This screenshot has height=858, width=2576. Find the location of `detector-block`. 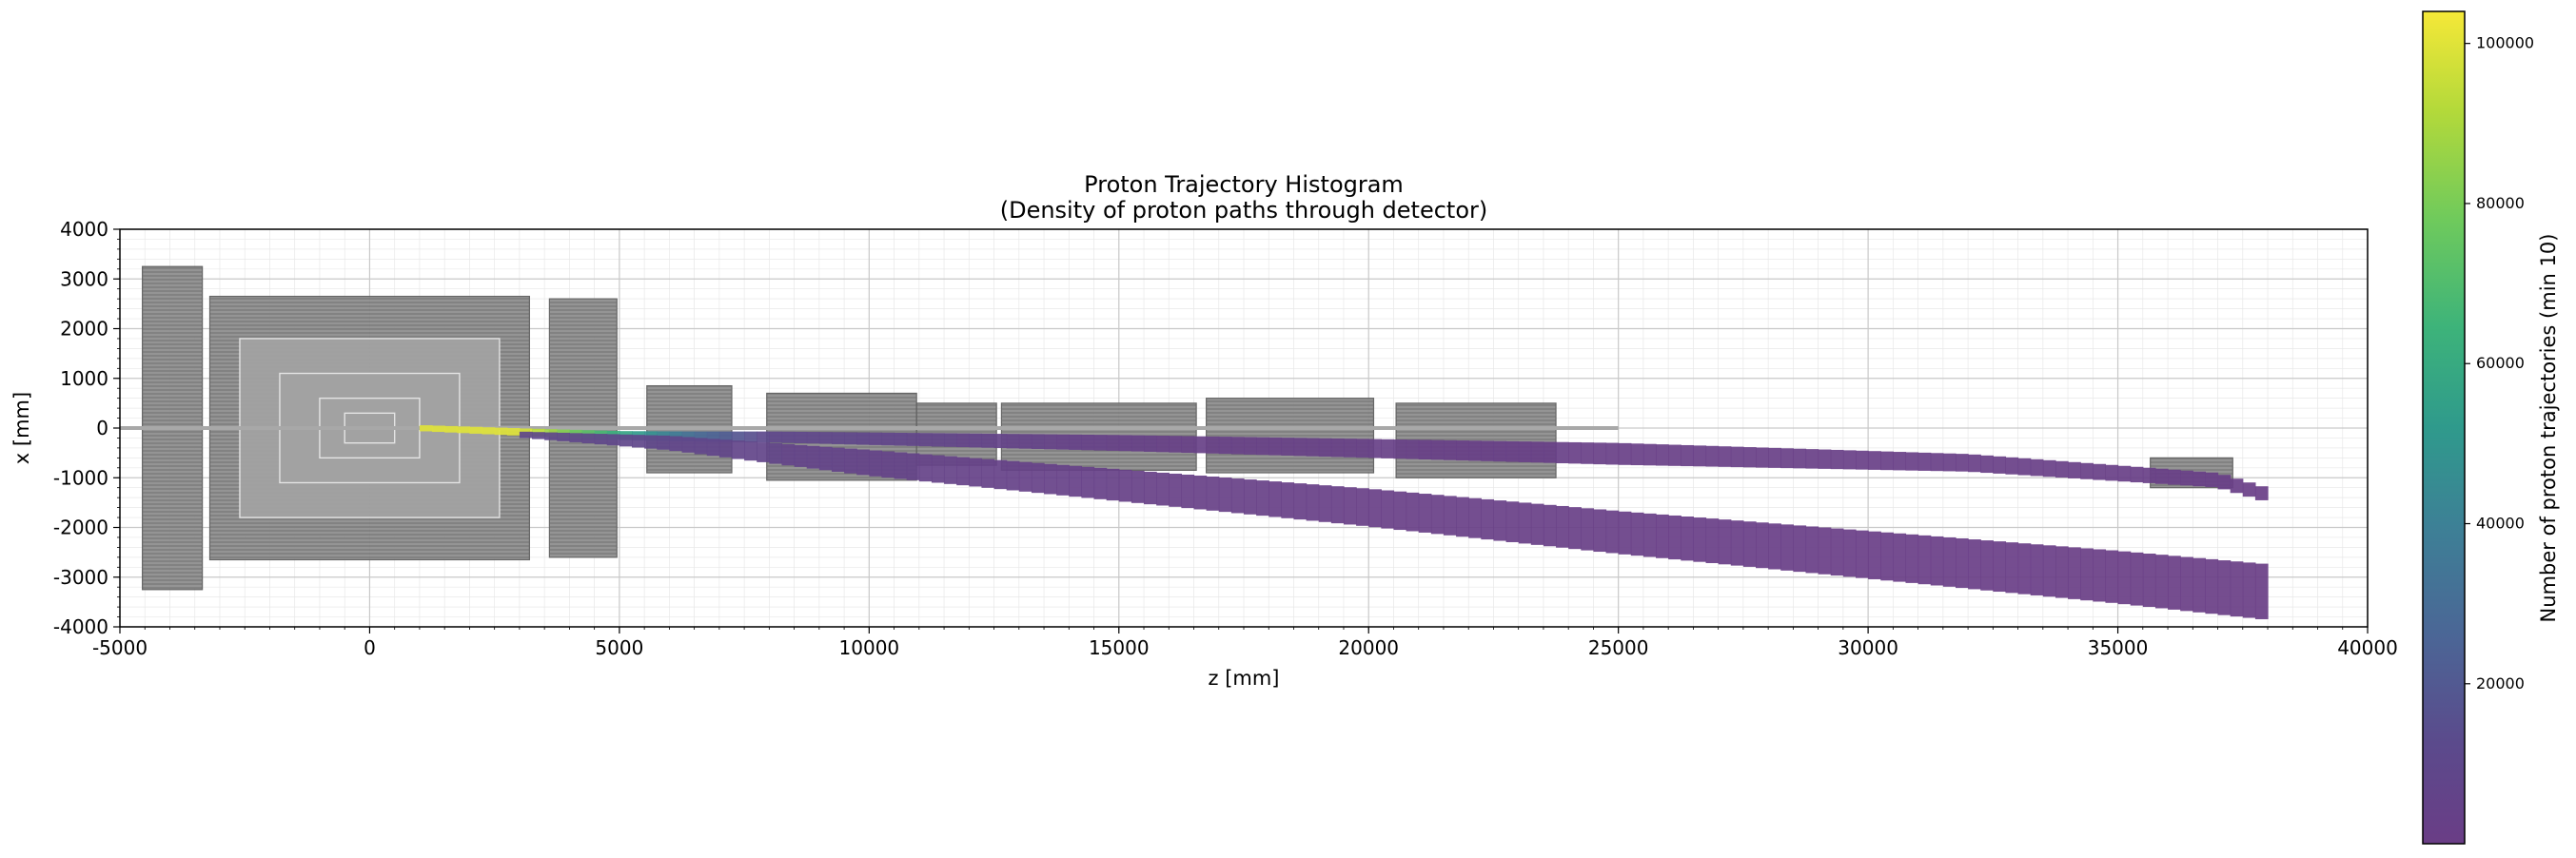

detector-block is located at coordinates (1290, 436).